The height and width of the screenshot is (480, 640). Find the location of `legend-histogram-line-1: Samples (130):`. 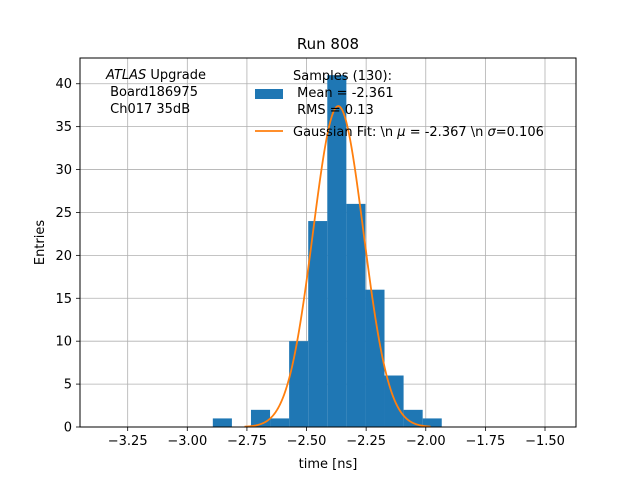

legend-histogram-line-1: Samples (130): is located at coordinates (342, 76).